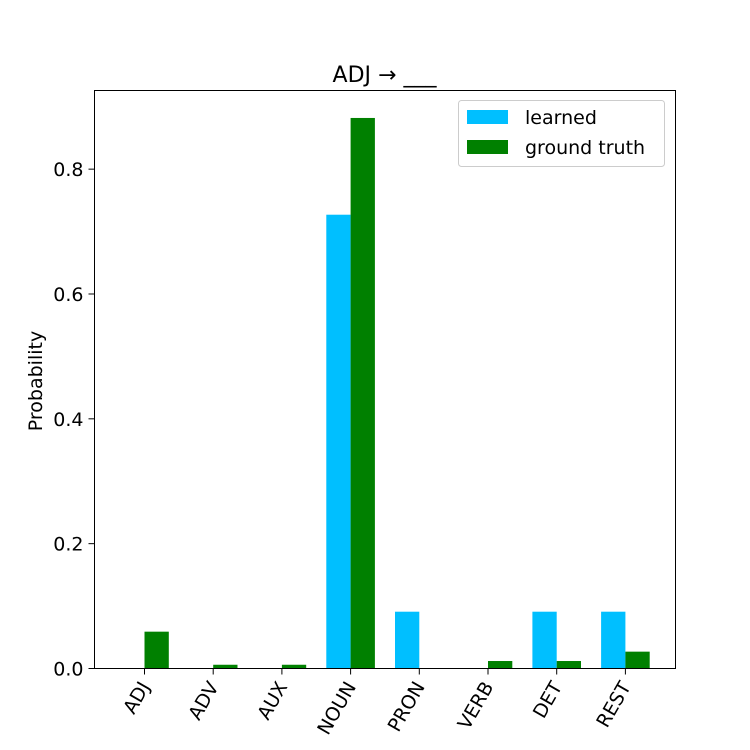 Image resolution: width=750 pixels, height=750 pixels. What do you see at coordinates (585, 148) in the screenshot?
I see `legend-label-ground-truth: ground truth` at bounding box center [585, 148].